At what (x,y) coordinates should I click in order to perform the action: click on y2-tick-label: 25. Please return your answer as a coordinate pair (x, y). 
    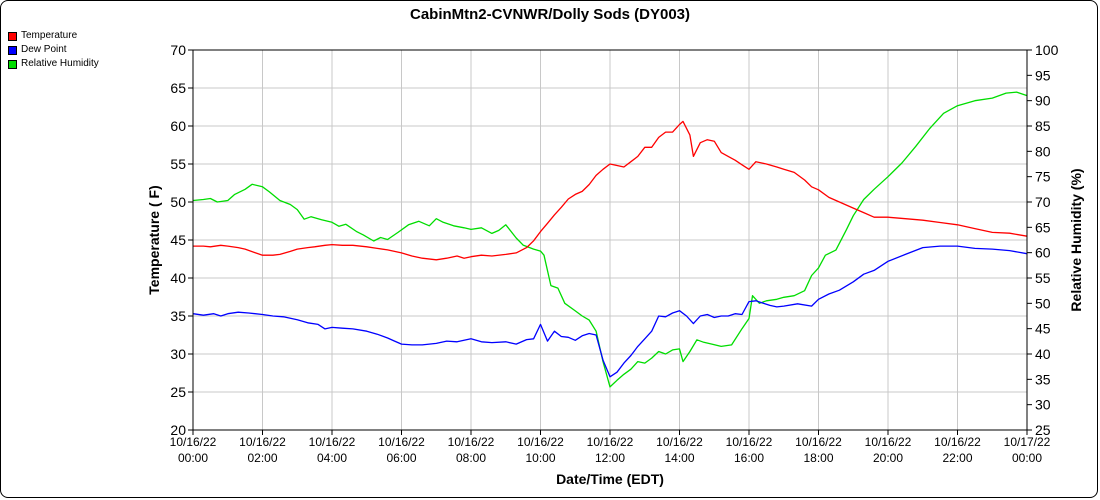
    Looking at the image, I should click on (1043, 430).